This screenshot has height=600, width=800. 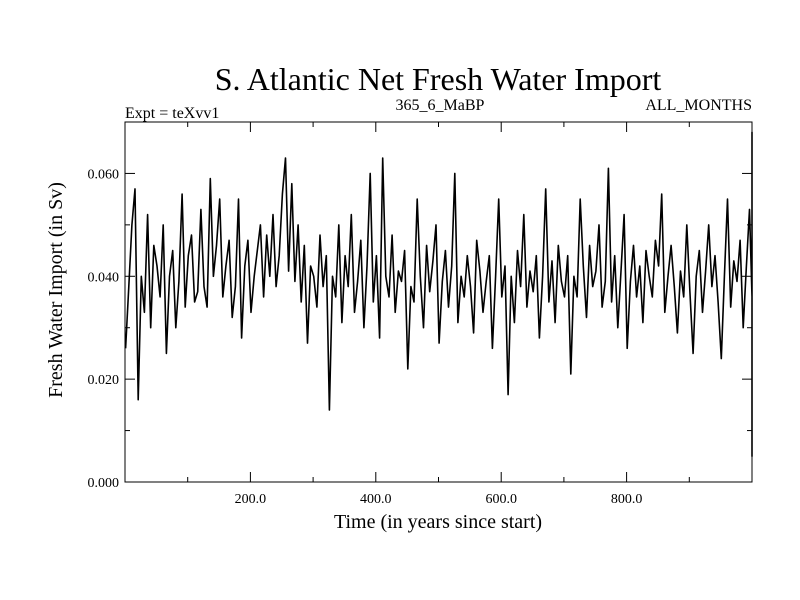 What do you see at coordinates (440, 105) in the screenshot?
I see `subtitle-center: 365_6_MaBP` at bounding box center [440, 105].